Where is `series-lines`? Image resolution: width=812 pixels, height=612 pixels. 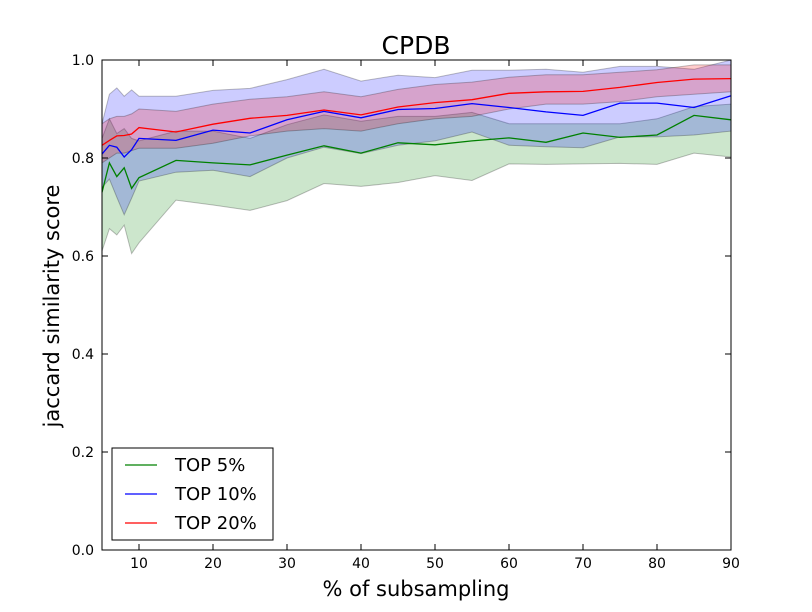 series-lines is located at coordinates (416, 135).